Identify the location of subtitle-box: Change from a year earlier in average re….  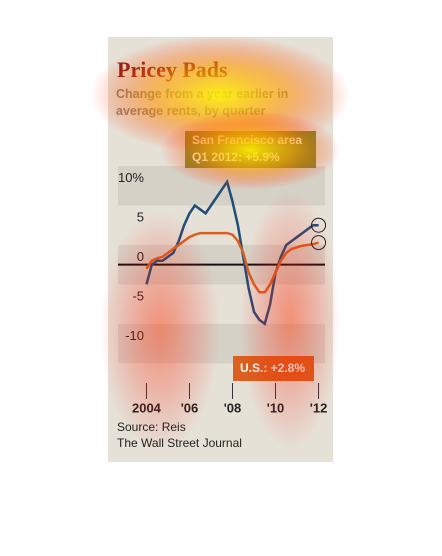
(202, 102).